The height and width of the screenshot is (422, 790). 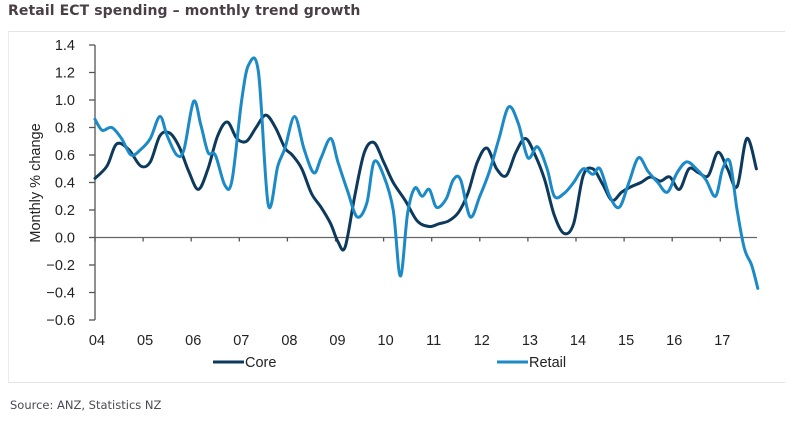 What do you see at coordinates (530, 341) in the screenshot?
I see `x-tick-label: 13` at bounding box center [530, 341].